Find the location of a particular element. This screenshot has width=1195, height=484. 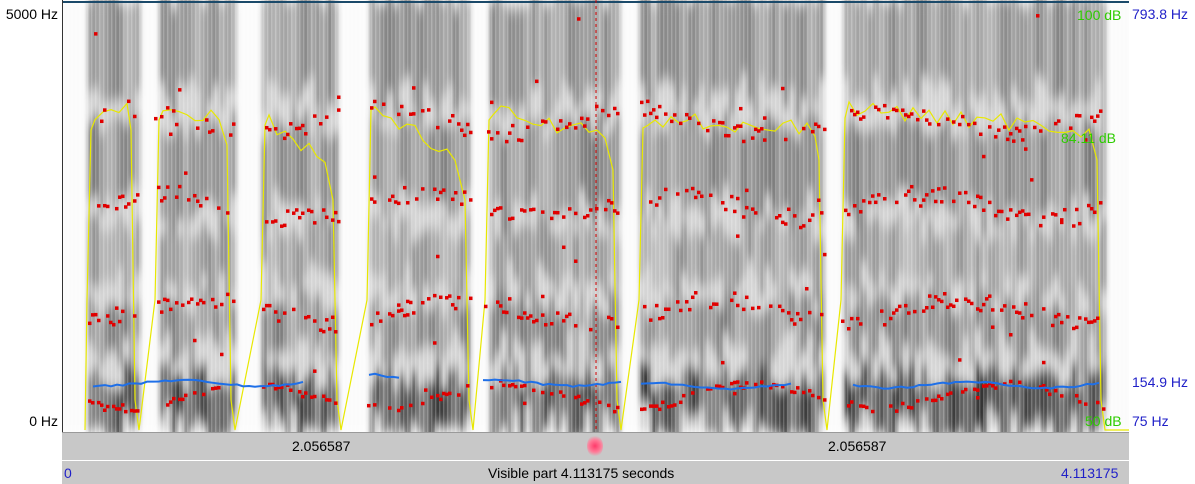

left-segment-duration: 2.056587 is located at coordinates (321, 446).